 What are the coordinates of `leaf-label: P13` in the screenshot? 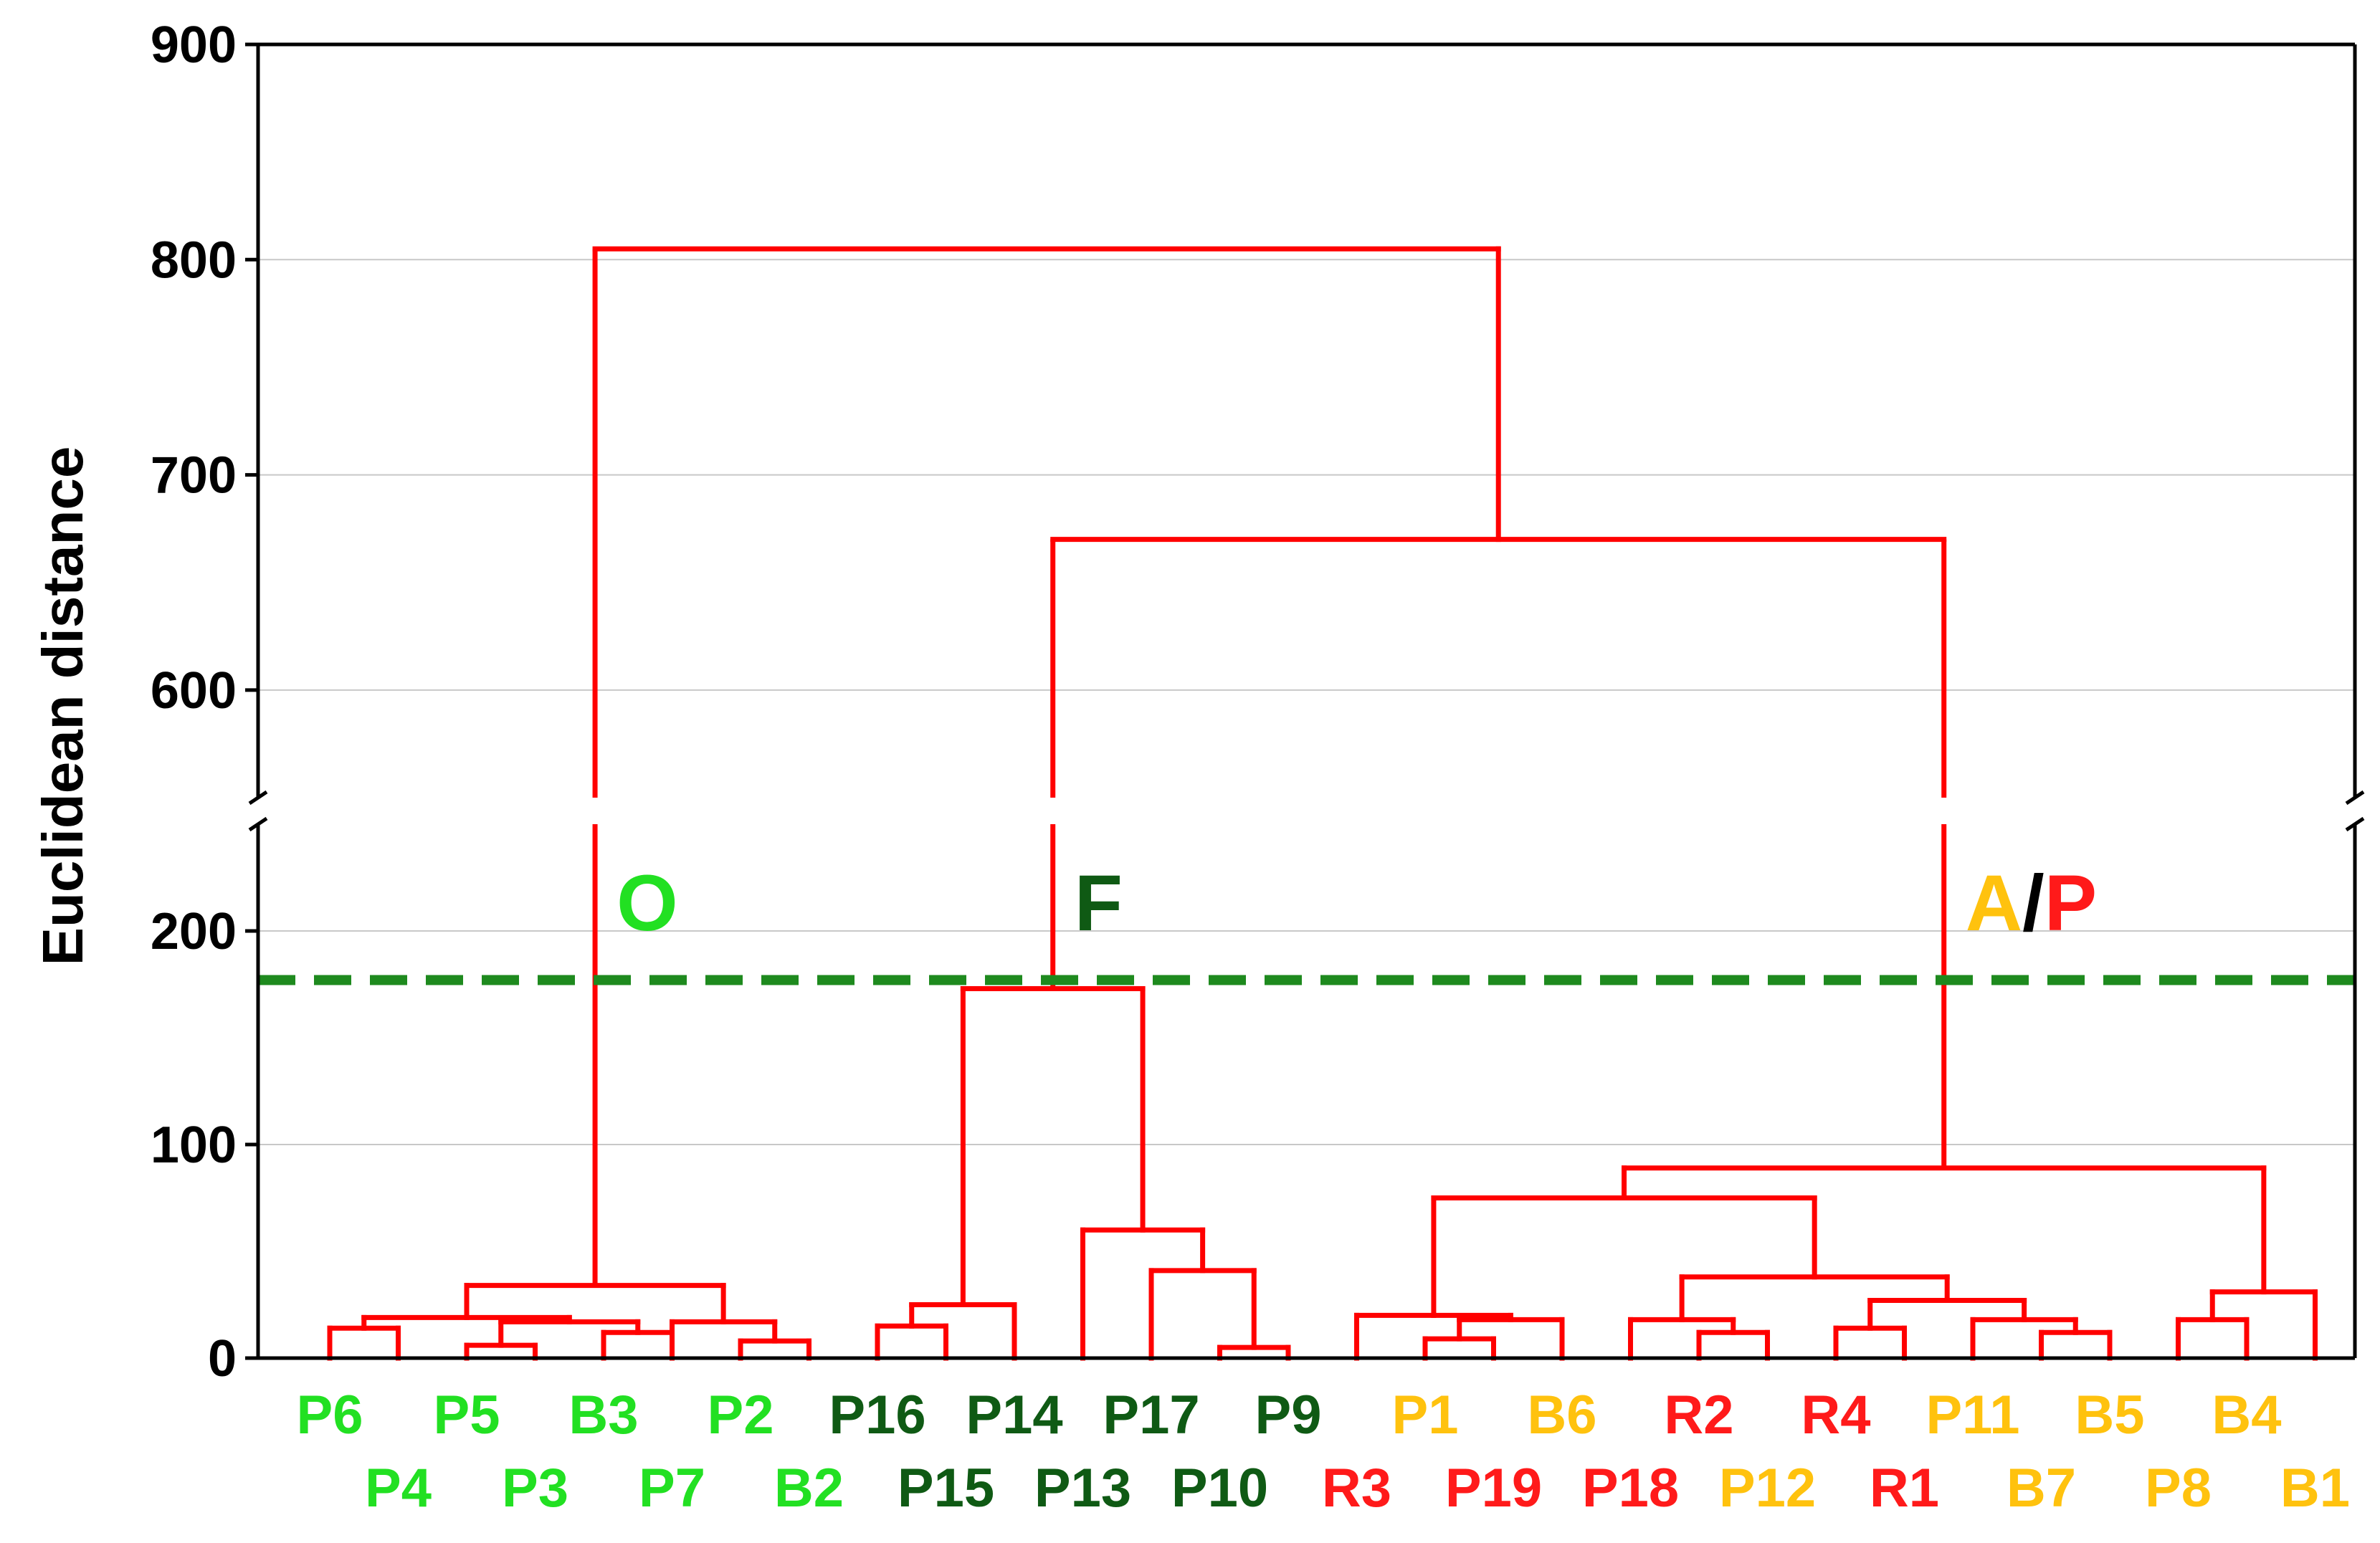 It's located at (1082, 1488).